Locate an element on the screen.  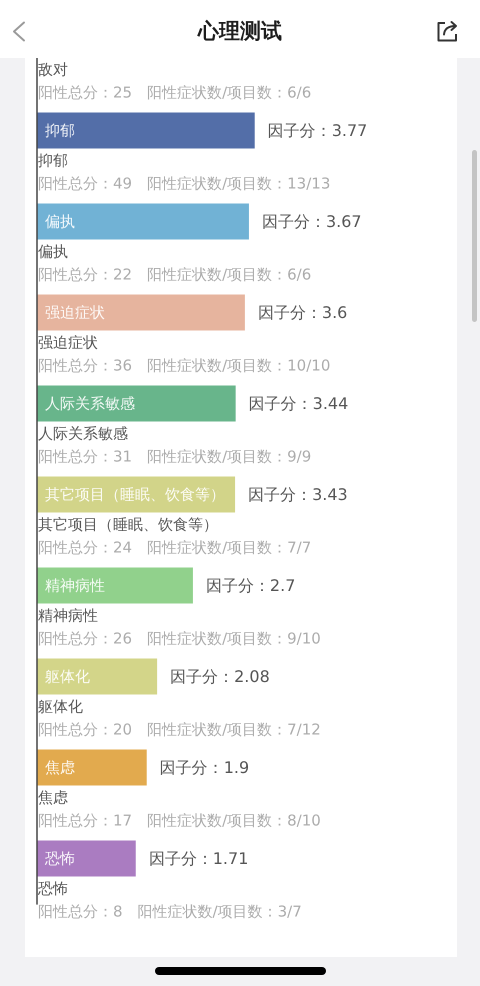
annotation: 阳性总分：31 阳性症状数/项目数：9/9 is located at coordinates (175, 457).